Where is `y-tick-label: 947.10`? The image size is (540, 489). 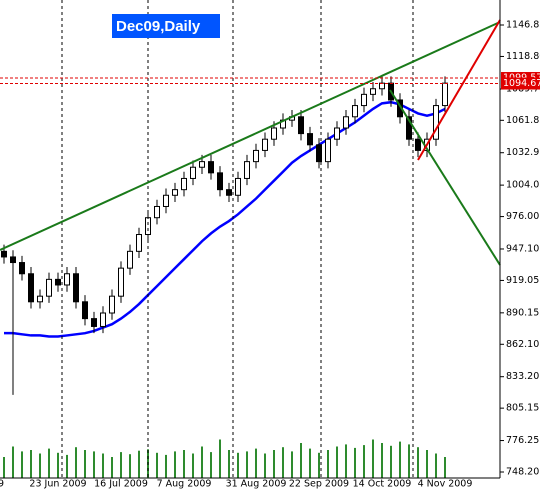 y-tick-label: 947.10 is located at coordinates (522, 248).